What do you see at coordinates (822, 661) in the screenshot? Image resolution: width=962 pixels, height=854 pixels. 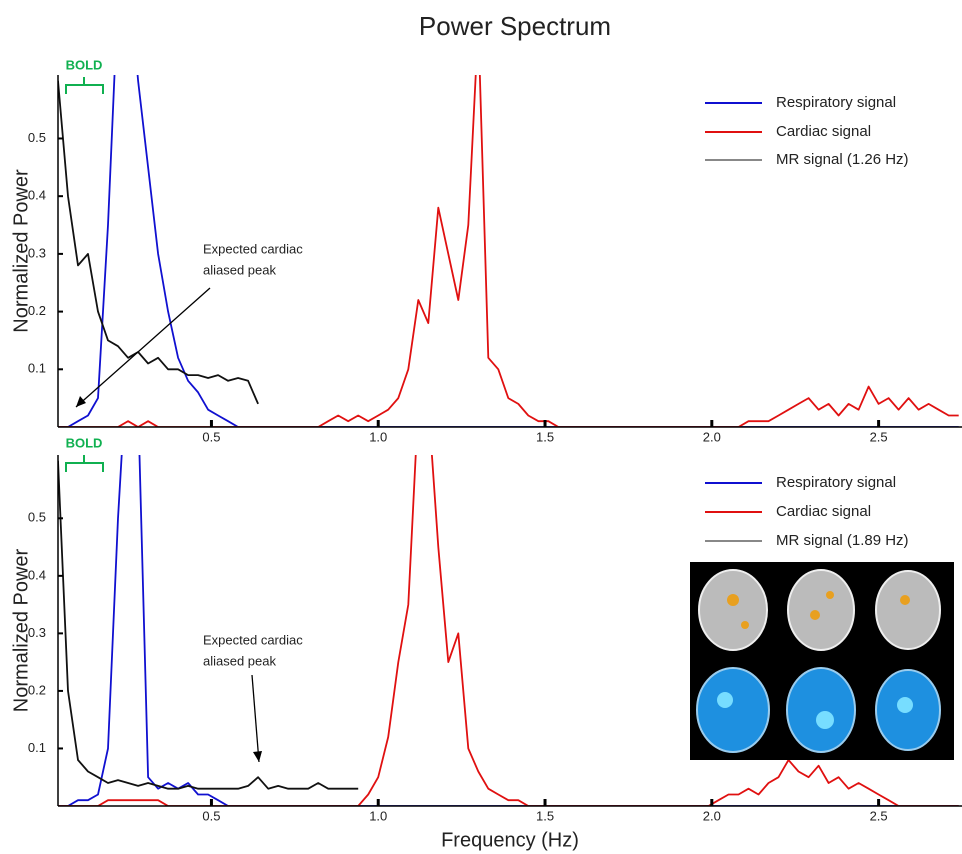 I see `brain-inset` at bounding box center [822, 661].